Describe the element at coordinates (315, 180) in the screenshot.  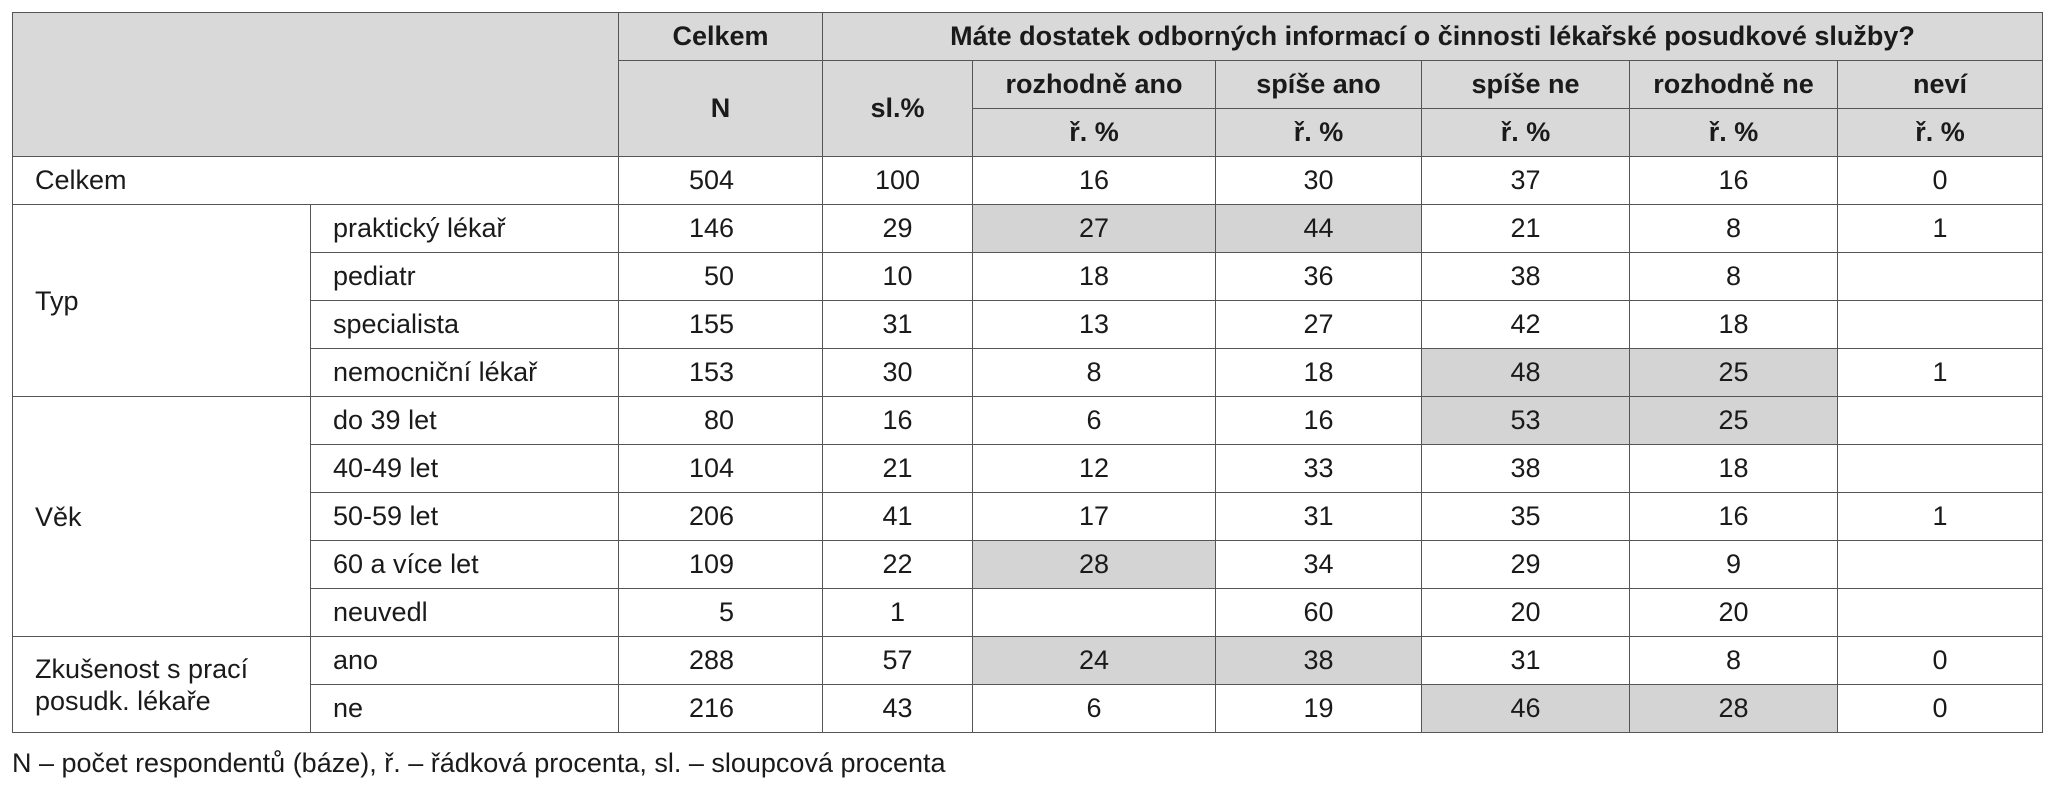
I see `total-row-label: Celkem` at that location.